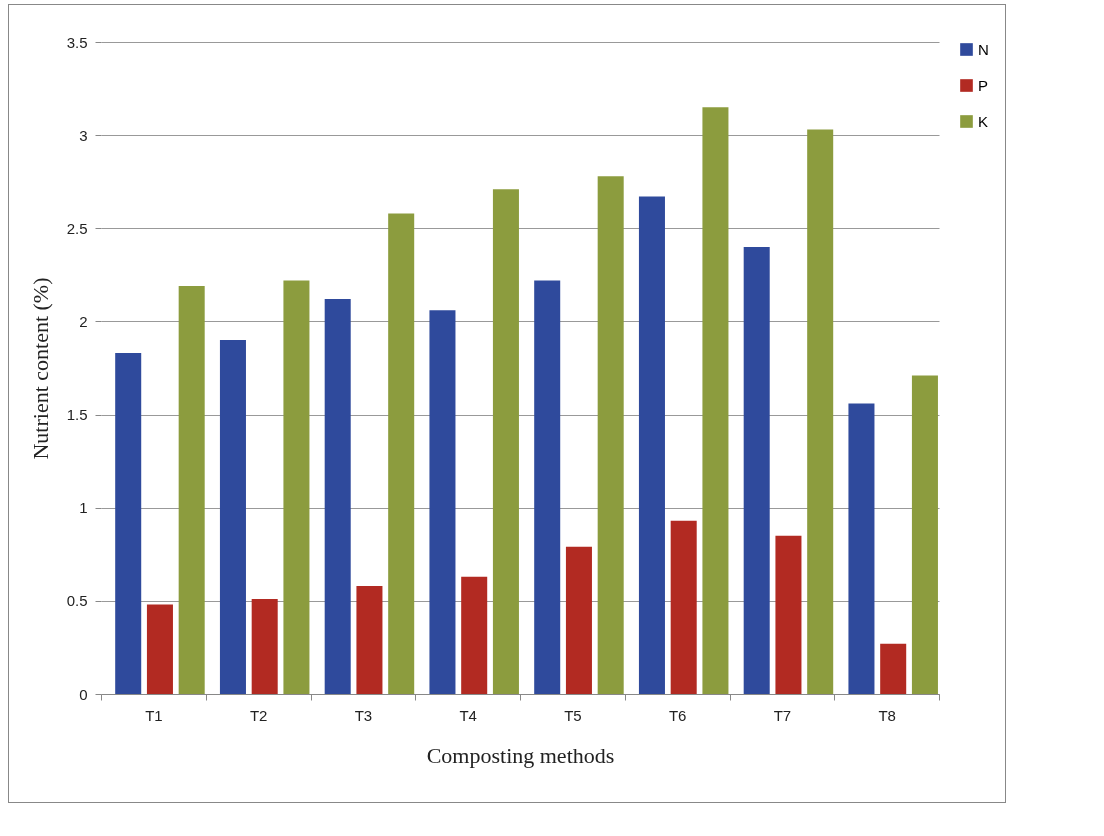  What do you see at coordinates (77, 228) in the screenshot?
I see `y-tick-label: 2.5` at bounding box center [77, 228].